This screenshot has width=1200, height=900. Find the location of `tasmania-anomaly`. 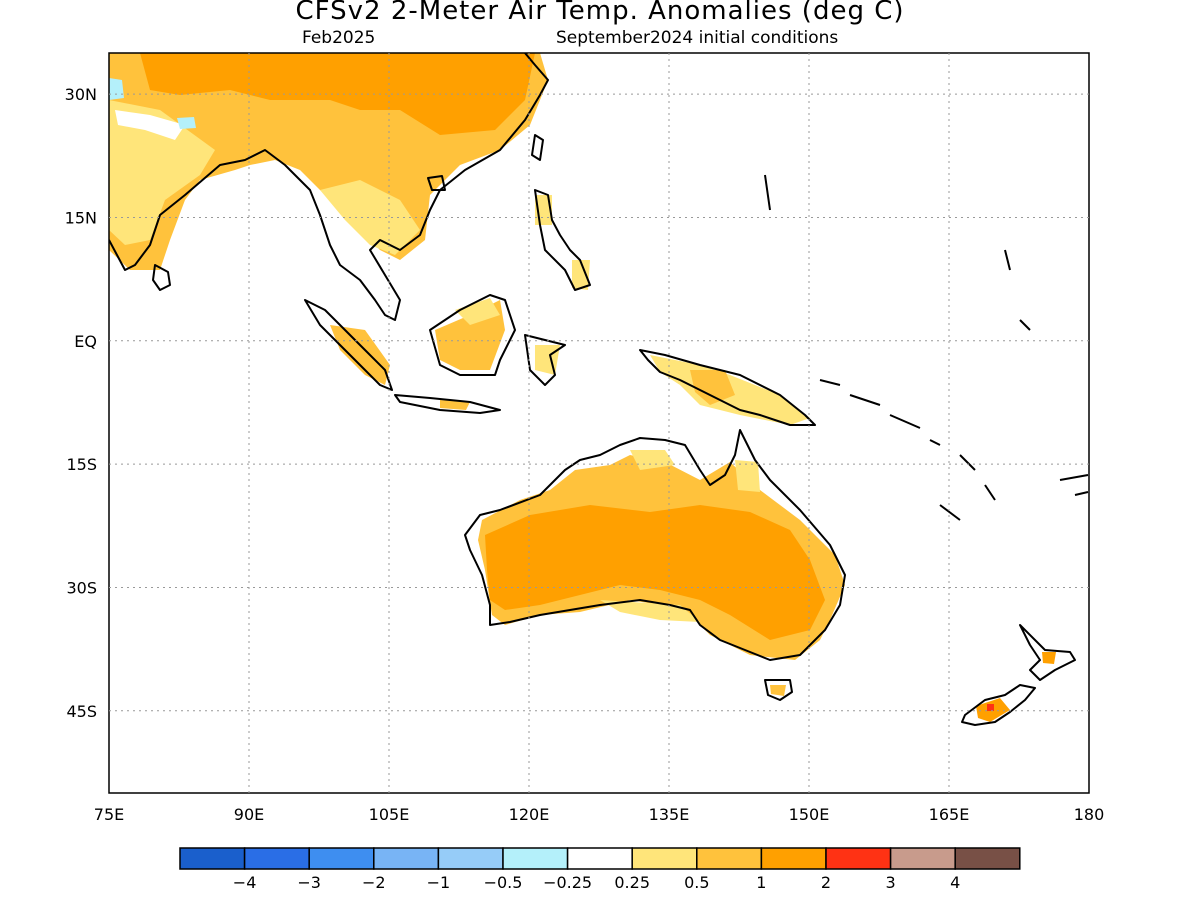

tasmania-anomaly is located at coordinates (778, 690).